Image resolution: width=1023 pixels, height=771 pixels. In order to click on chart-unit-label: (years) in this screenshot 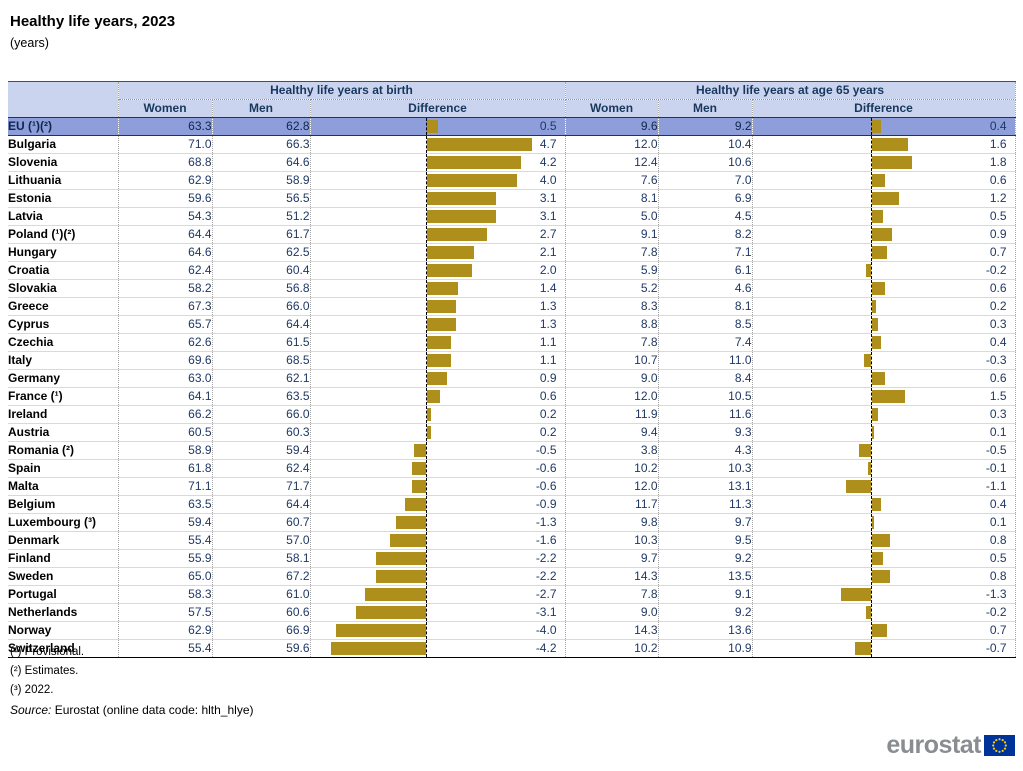, I will do `click(29, 43)`.